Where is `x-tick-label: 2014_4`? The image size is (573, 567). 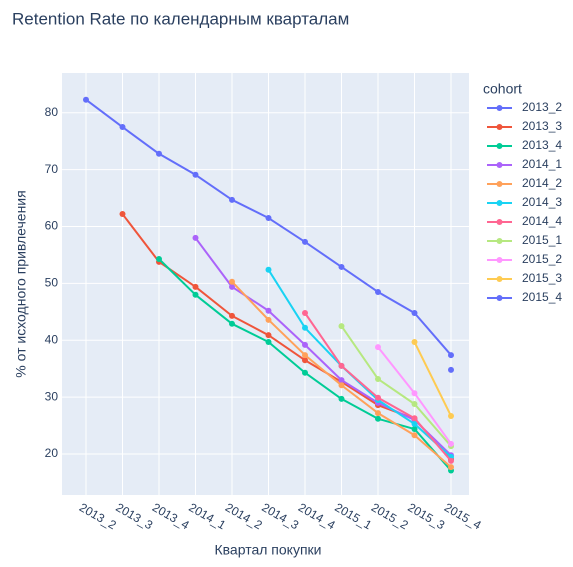
x-tick-label: 2014_4 is located at coordinates (317, 516).